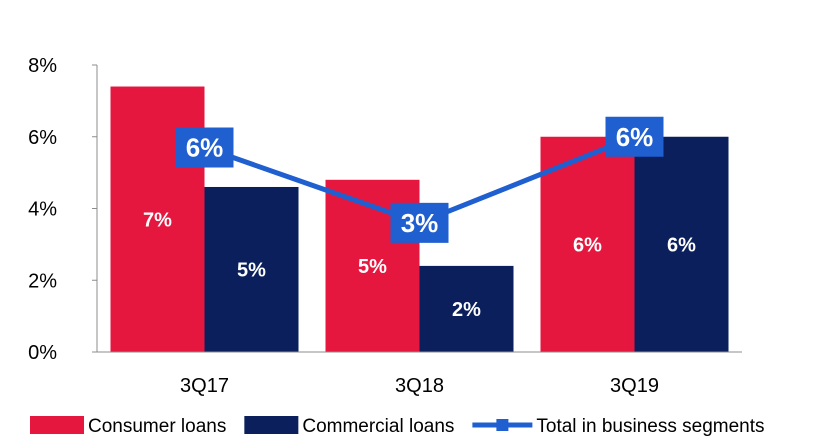  I want to click on legend-label: Total in business segments, so click(650, 426).